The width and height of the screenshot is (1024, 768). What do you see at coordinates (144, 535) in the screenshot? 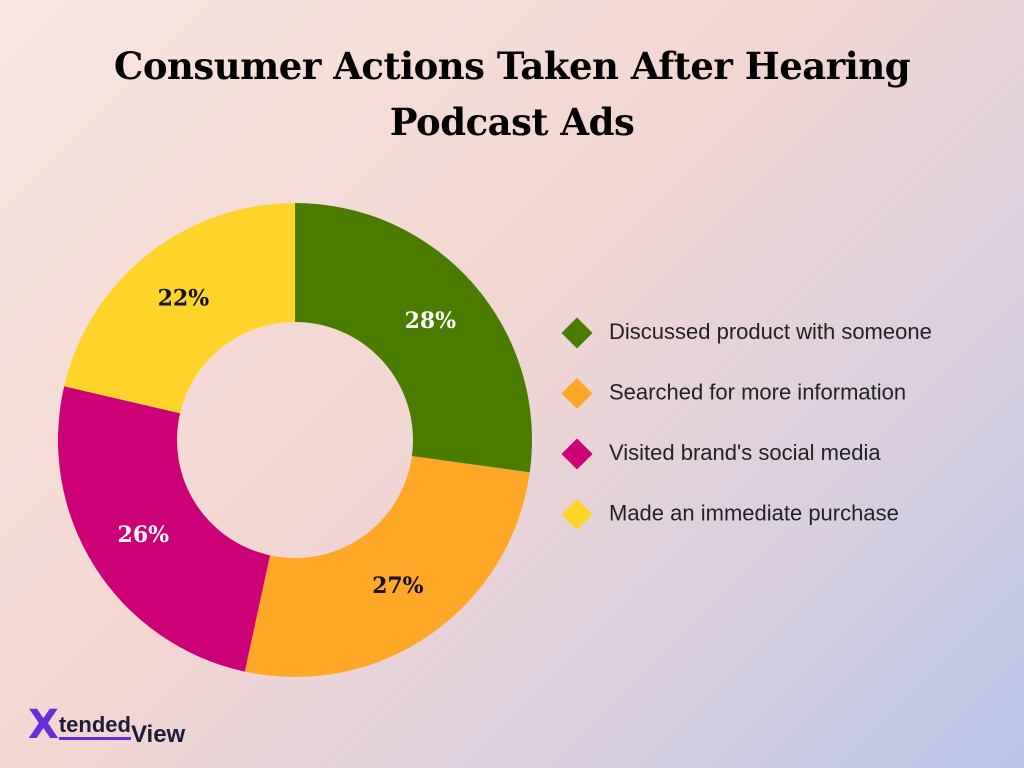
I see `data-label: 26%` at bounding box center [144, 535].